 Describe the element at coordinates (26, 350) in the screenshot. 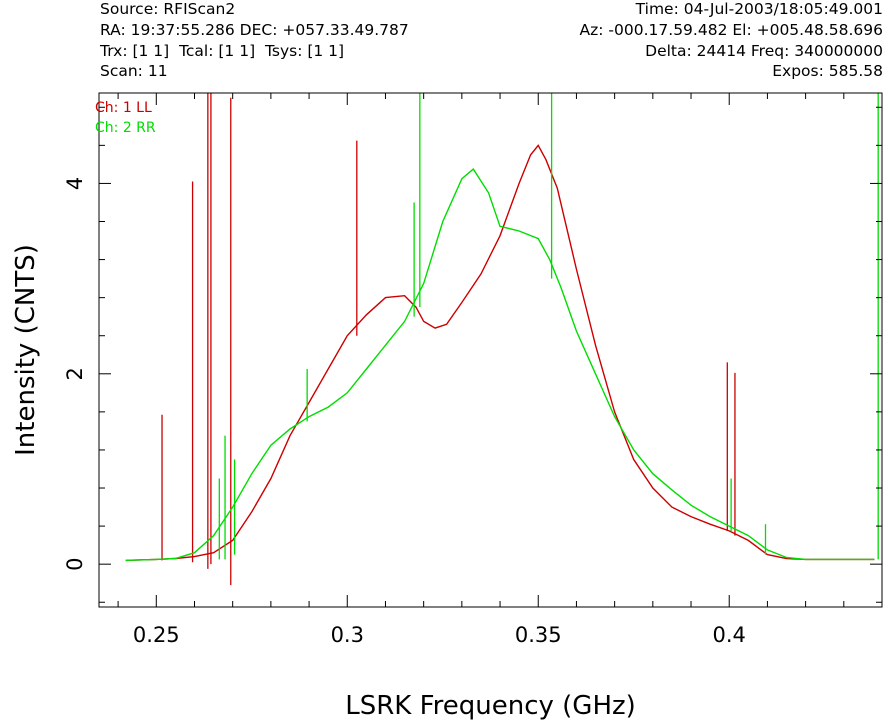

I see `y-axis-title: Intensity (CNTS)` at that location.